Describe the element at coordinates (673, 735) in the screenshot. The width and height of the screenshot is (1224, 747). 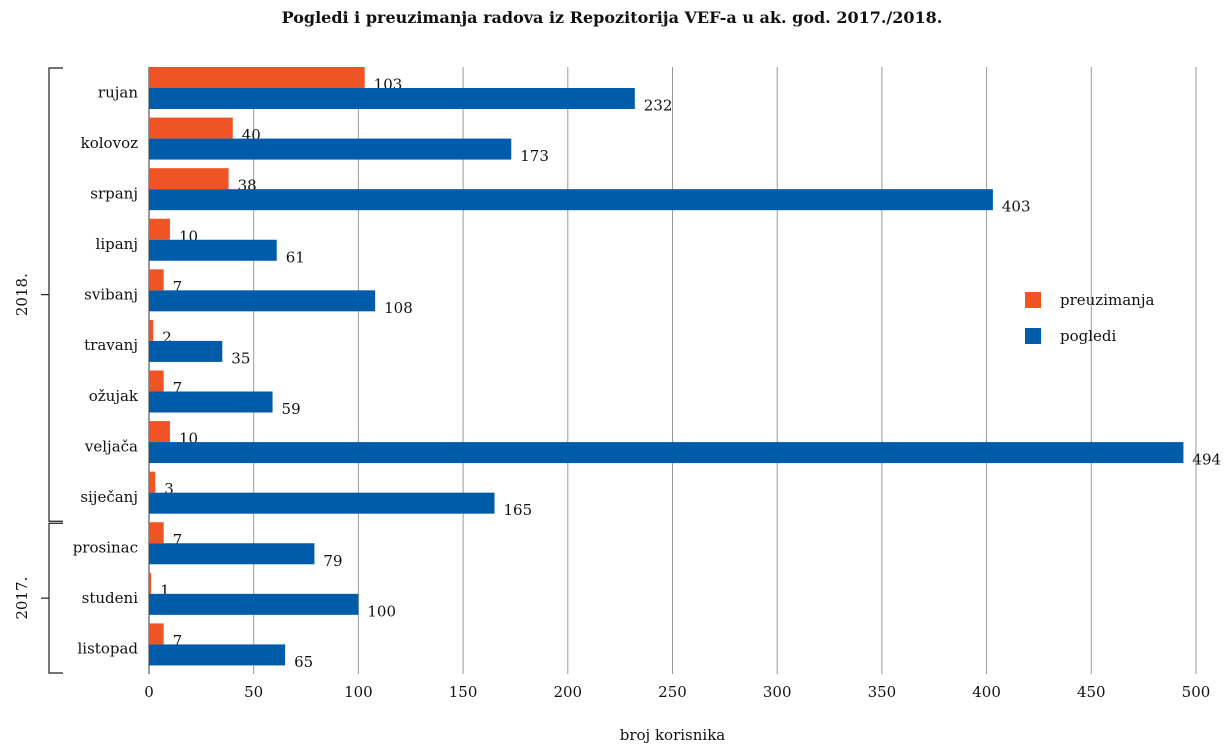
I see `x-axis-title: broj korisnika` at that location.